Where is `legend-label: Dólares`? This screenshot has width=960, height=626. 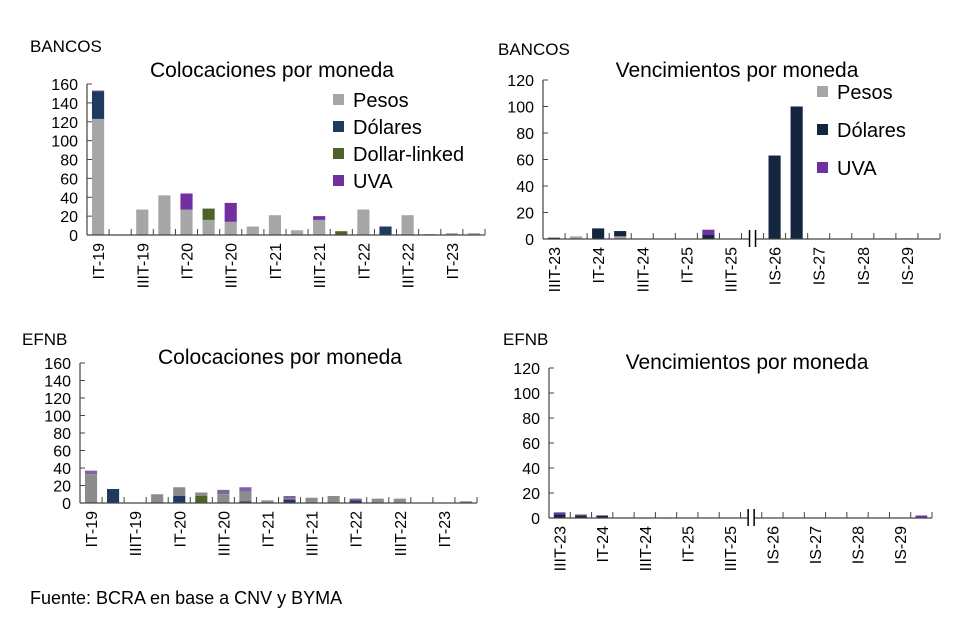
legend-label: Dólares is located at coordinates (871, 131).